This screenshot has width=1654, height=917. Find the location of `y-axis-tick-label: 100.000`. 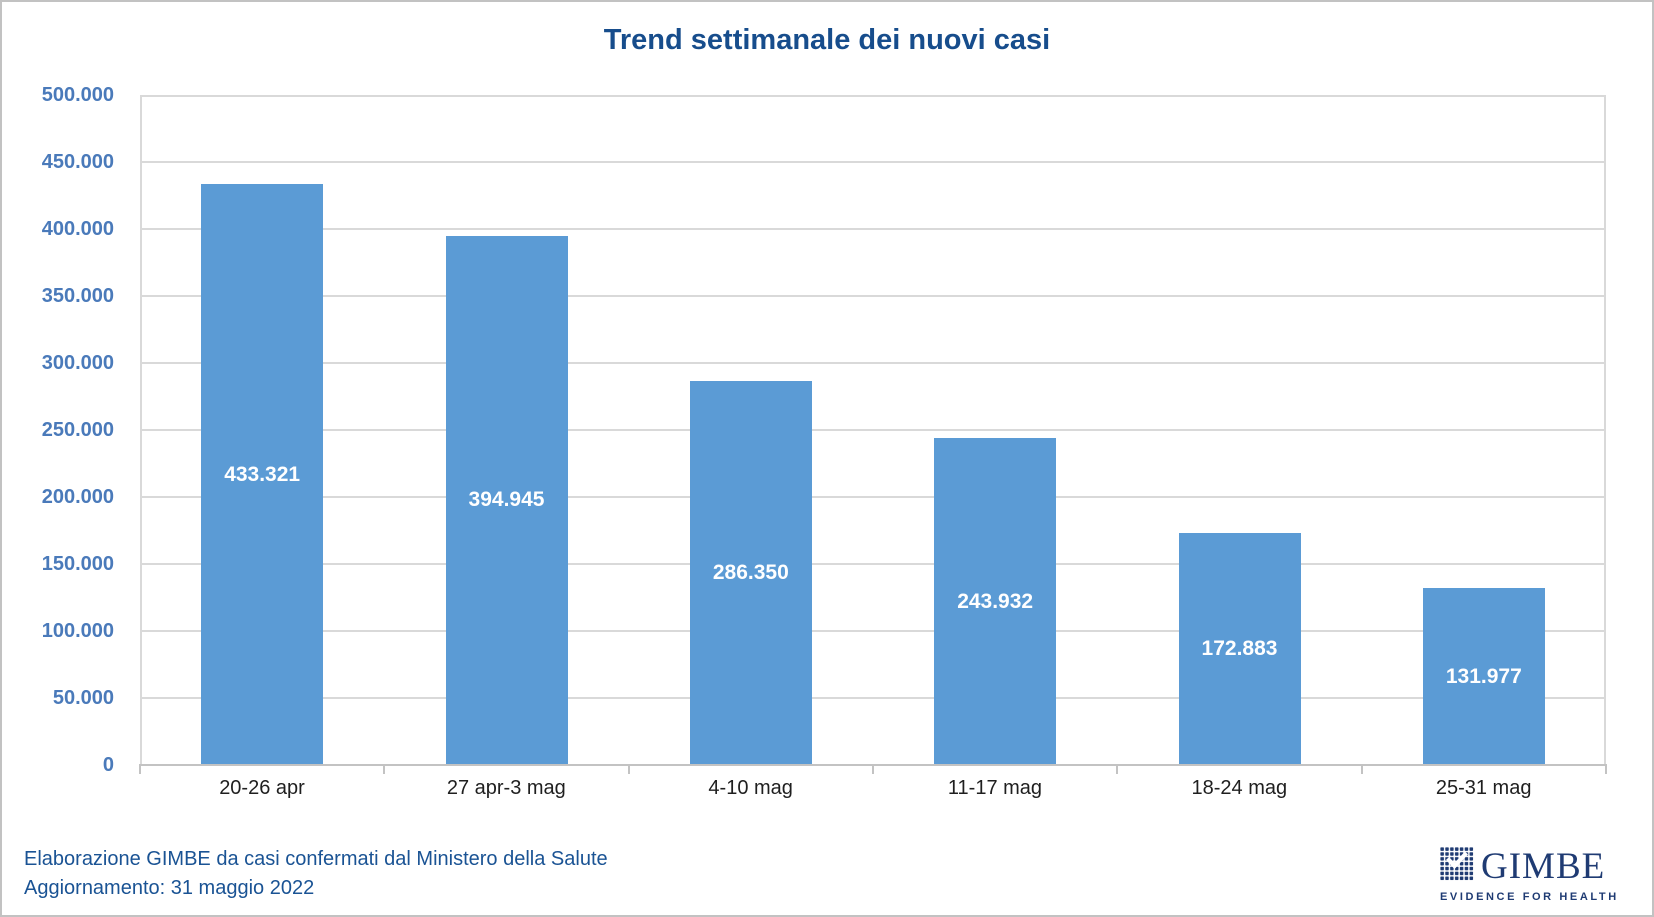

y-axis-tick-label: 100.000 is located at coordinates (77, 631).